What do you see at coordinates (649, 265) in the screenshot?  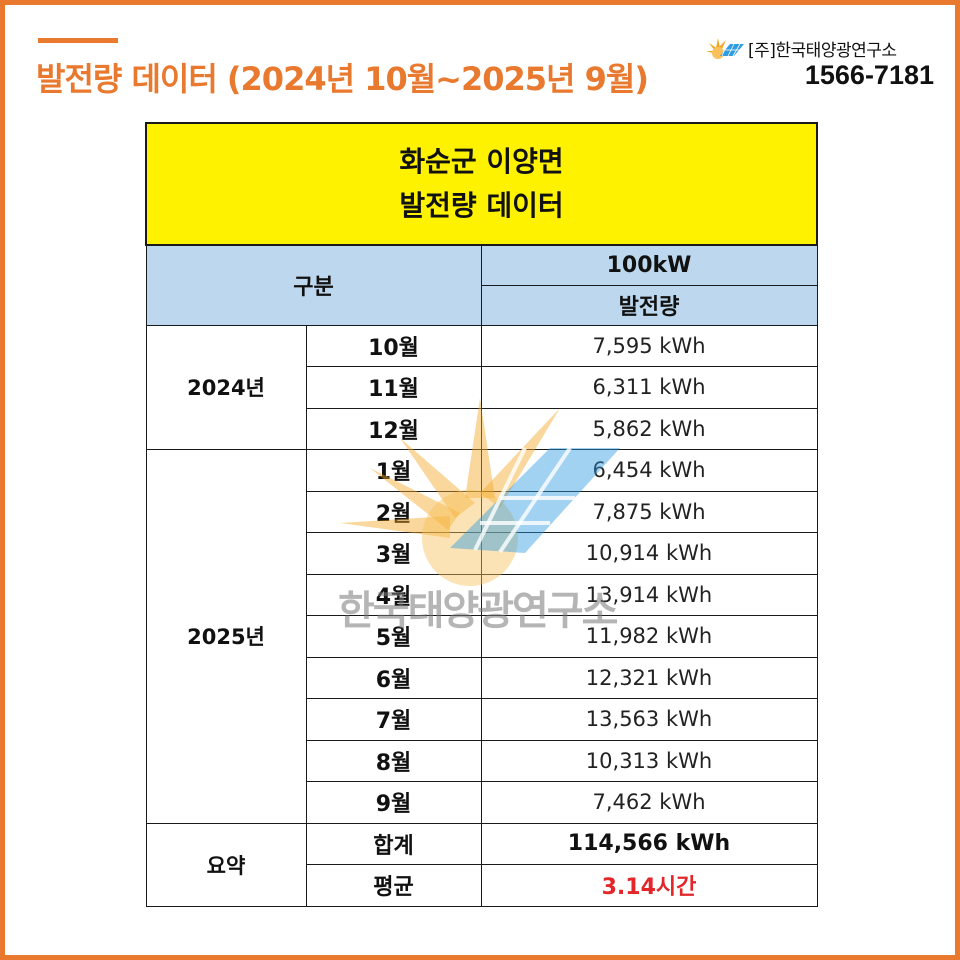 I see `header-capacity: 100kW` at bounding box center [649, 265].